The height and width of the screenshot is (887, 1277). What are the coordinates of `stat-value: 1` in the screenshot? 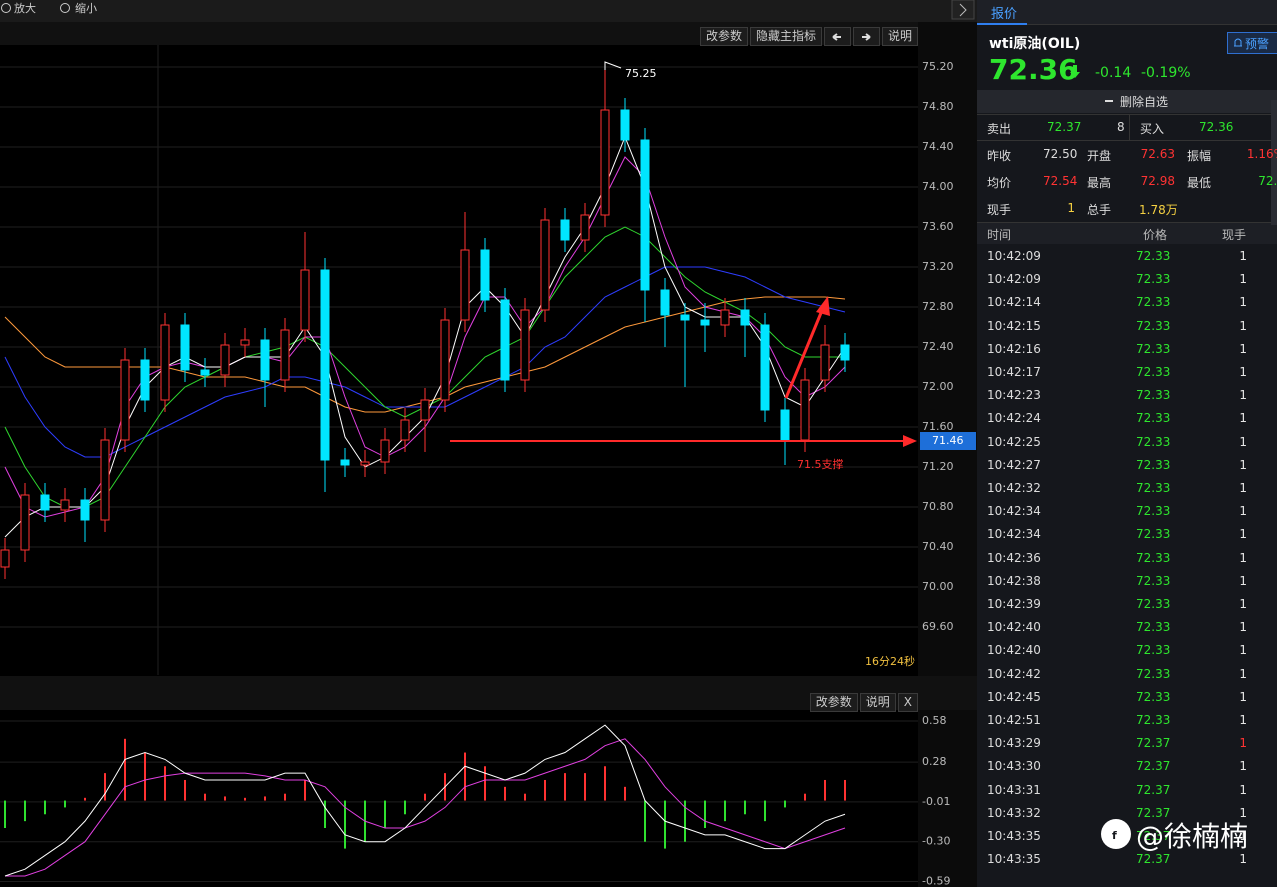 It's located at (1071, 208).